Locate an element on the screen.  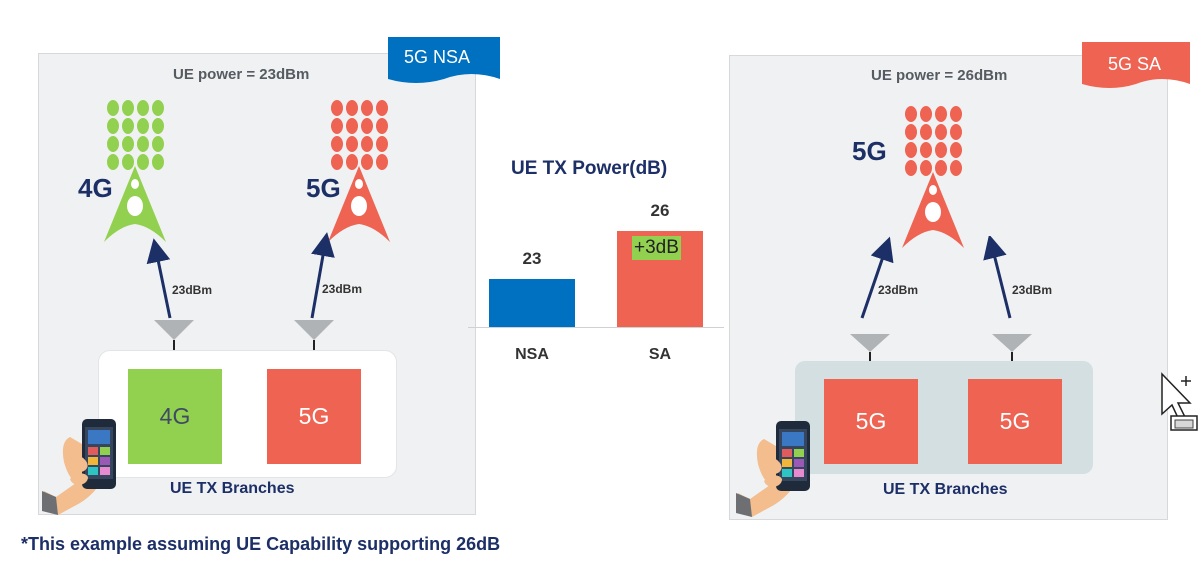
sa-branch-left-label: 5G is located at coordinates (871, 421).